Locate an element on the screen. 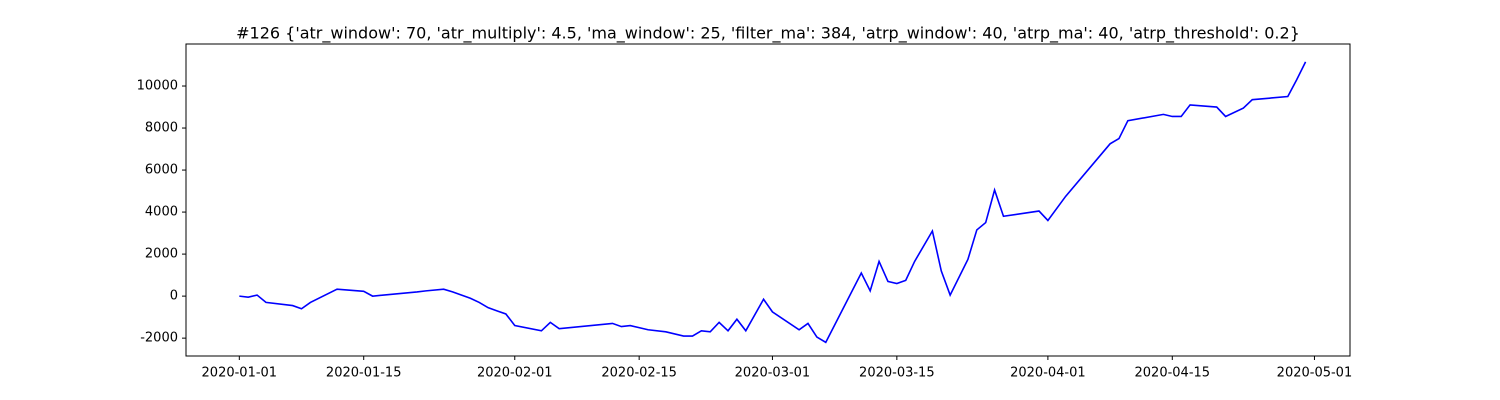 The height and width of the screenshot is (400, 1500). y-tick-label: 8000 is located at coordinates (161, 128).